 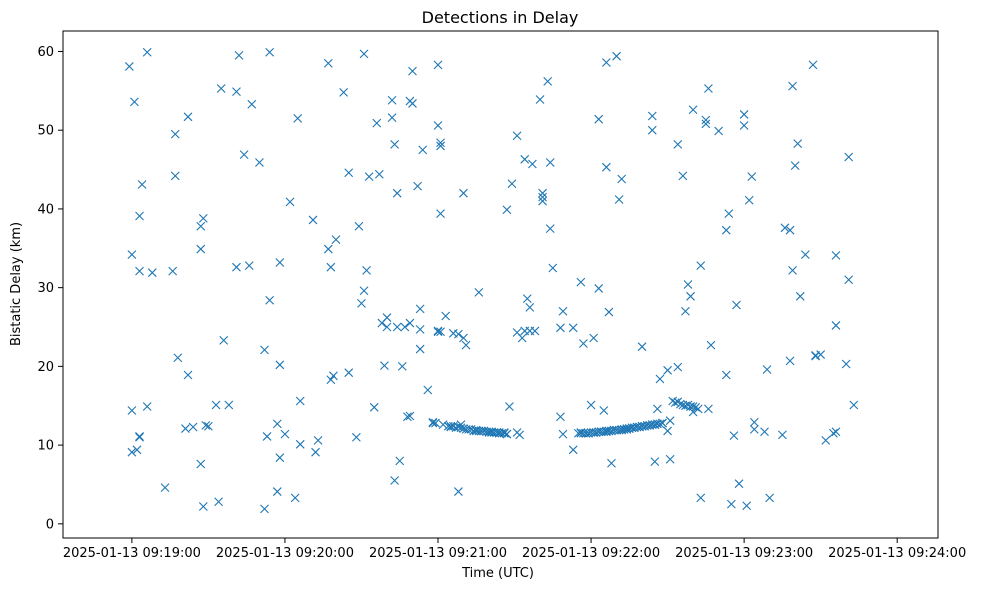 I want to click on y-tick-label: 0, so click(x=50, y=524).